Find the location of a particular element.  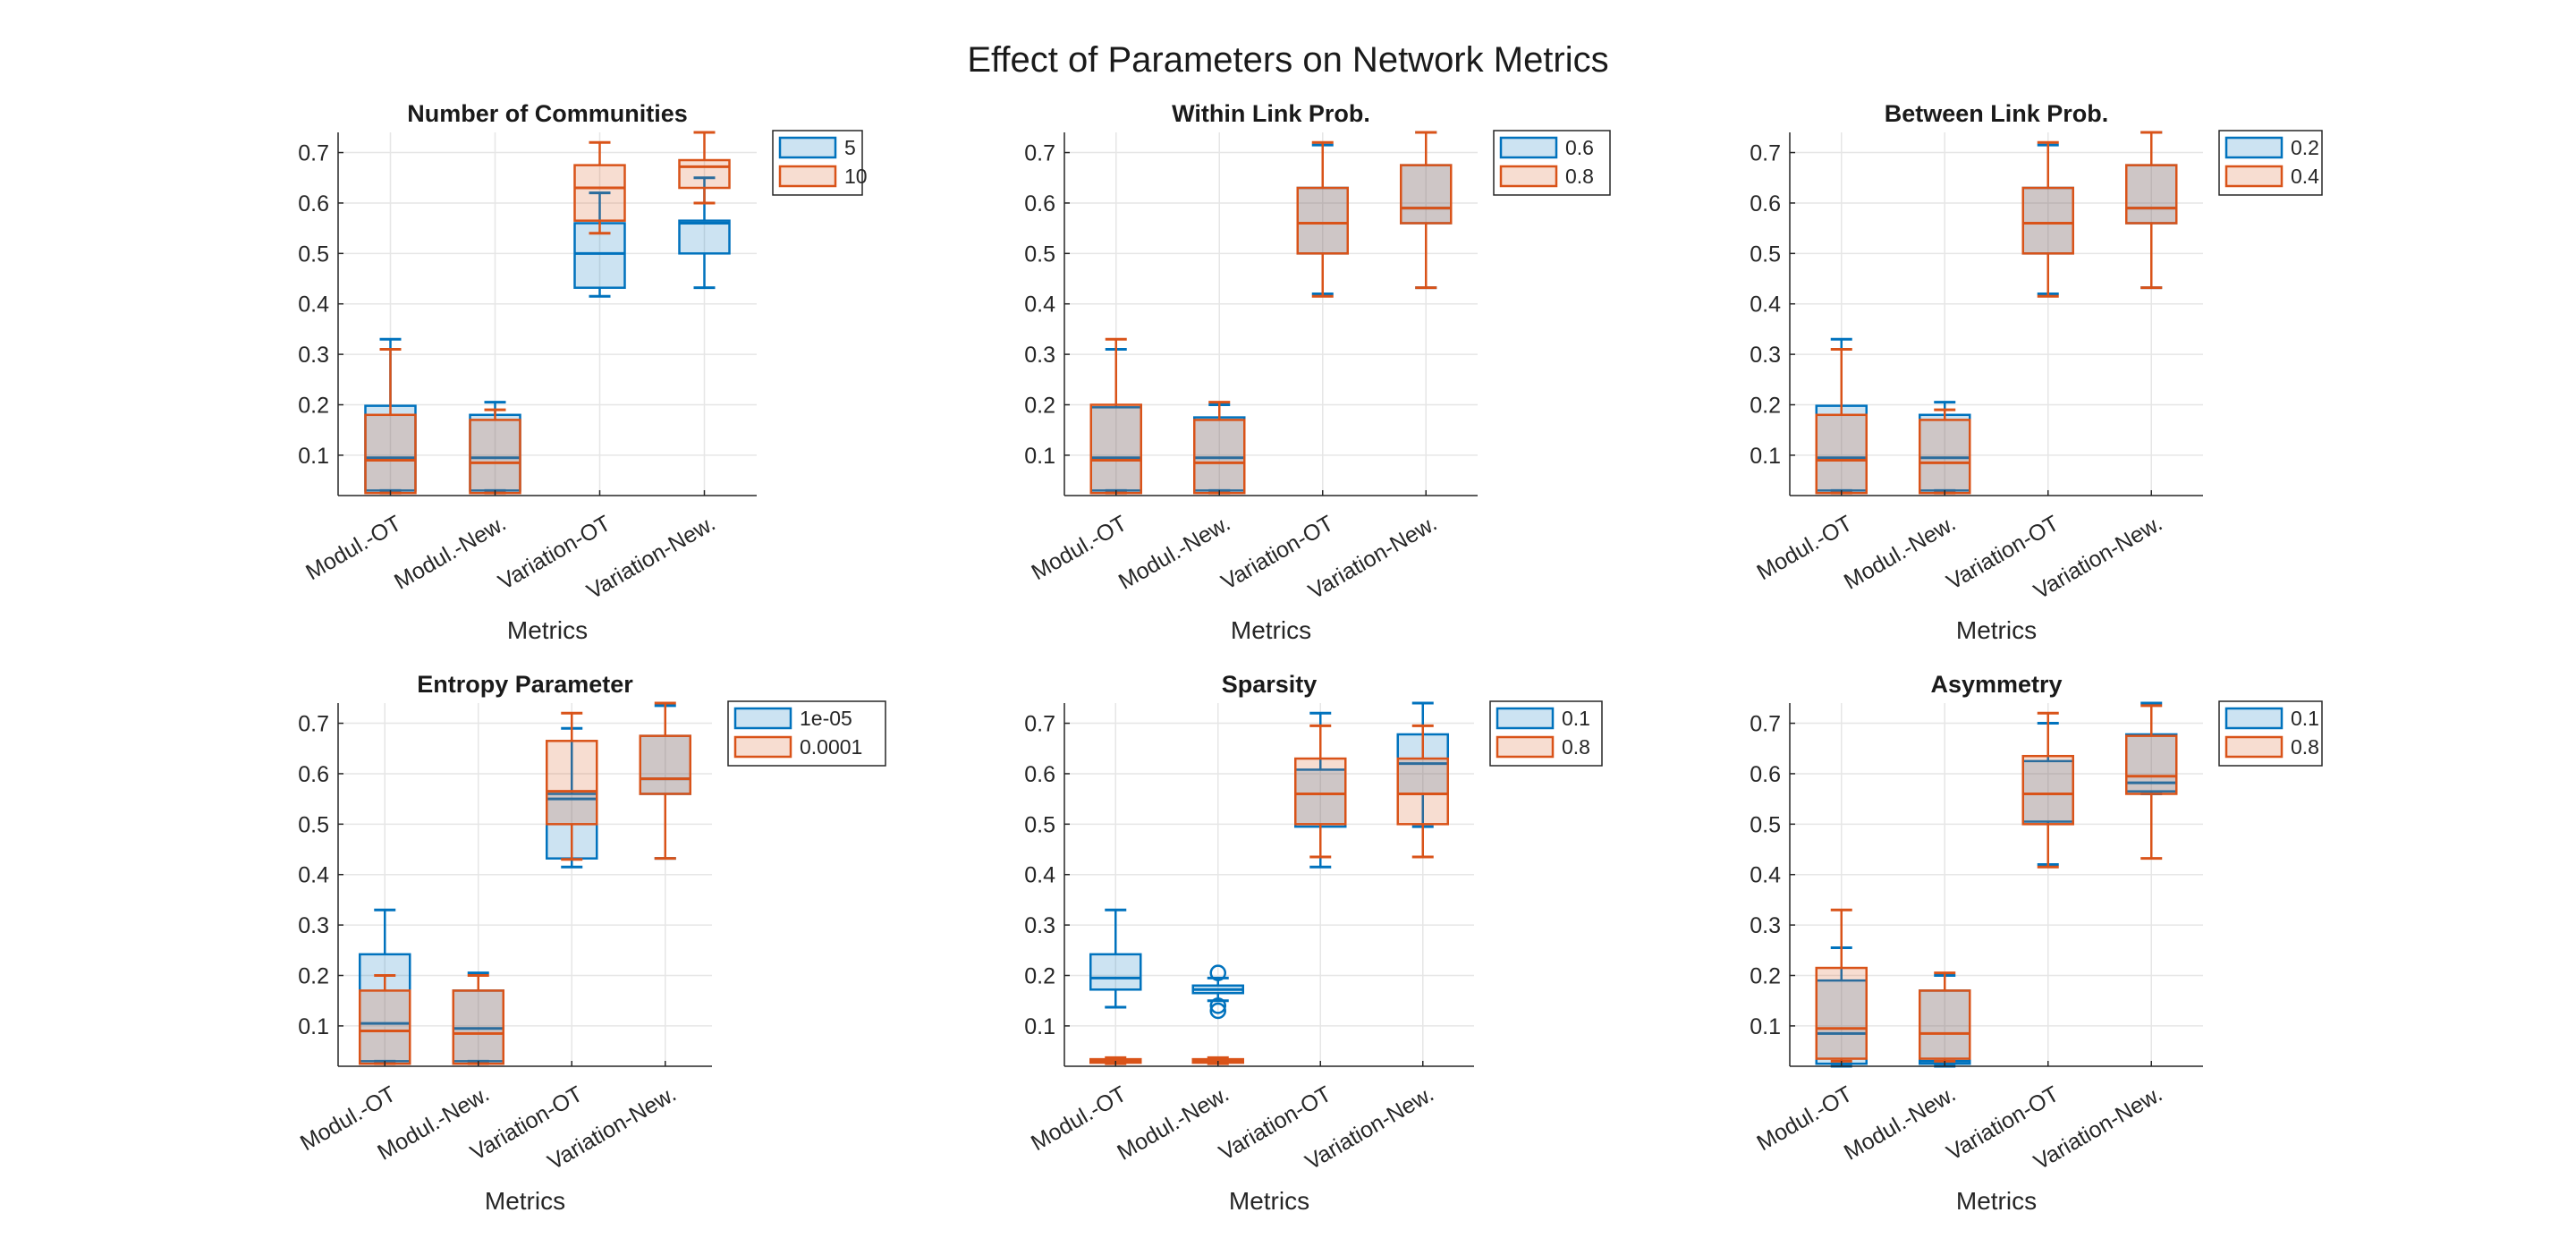

figure-title: Effect of Parameters on Network Metrics is located at coordinates (1287, 60).